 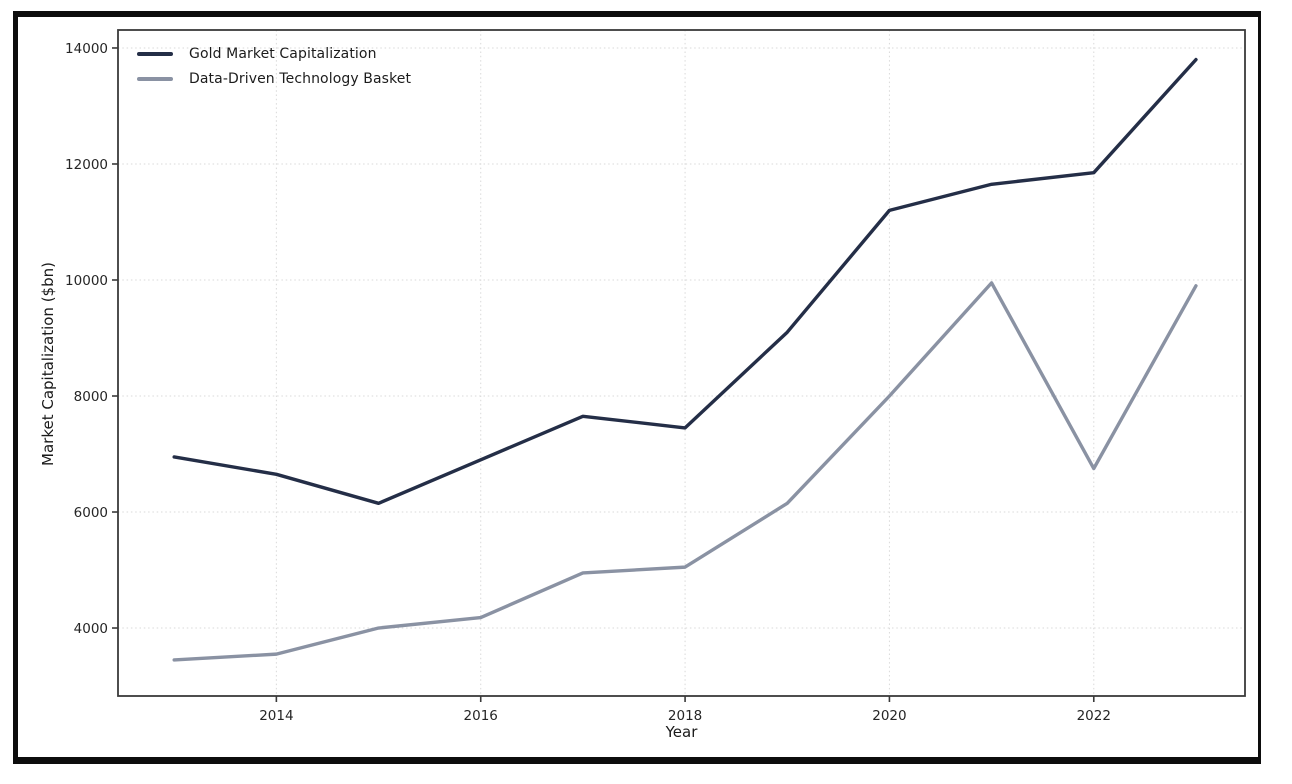 What do you see at coordinates (685, 716) in the screenshot?
I see `x-tick-label: 2018` at bounding box center [685, 716].